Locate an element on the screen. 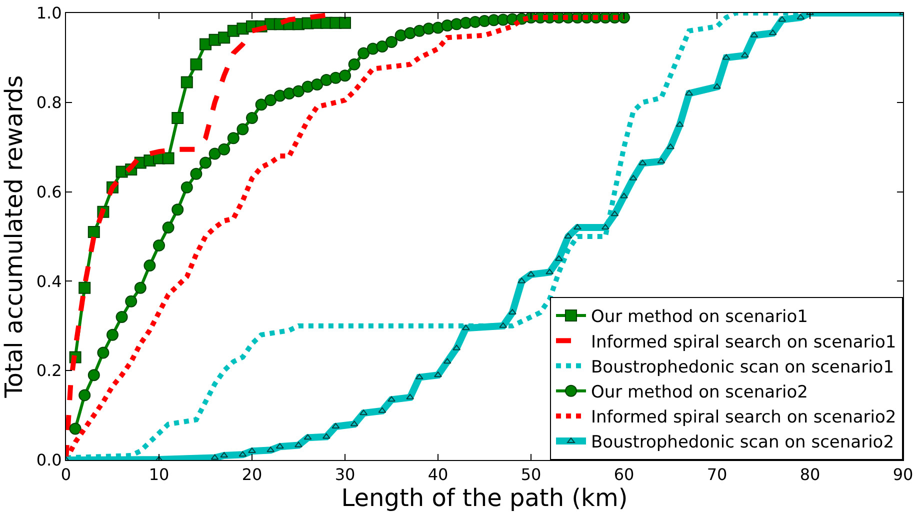  y-tick-label: 1.0 is located at coordinates (49, 13).